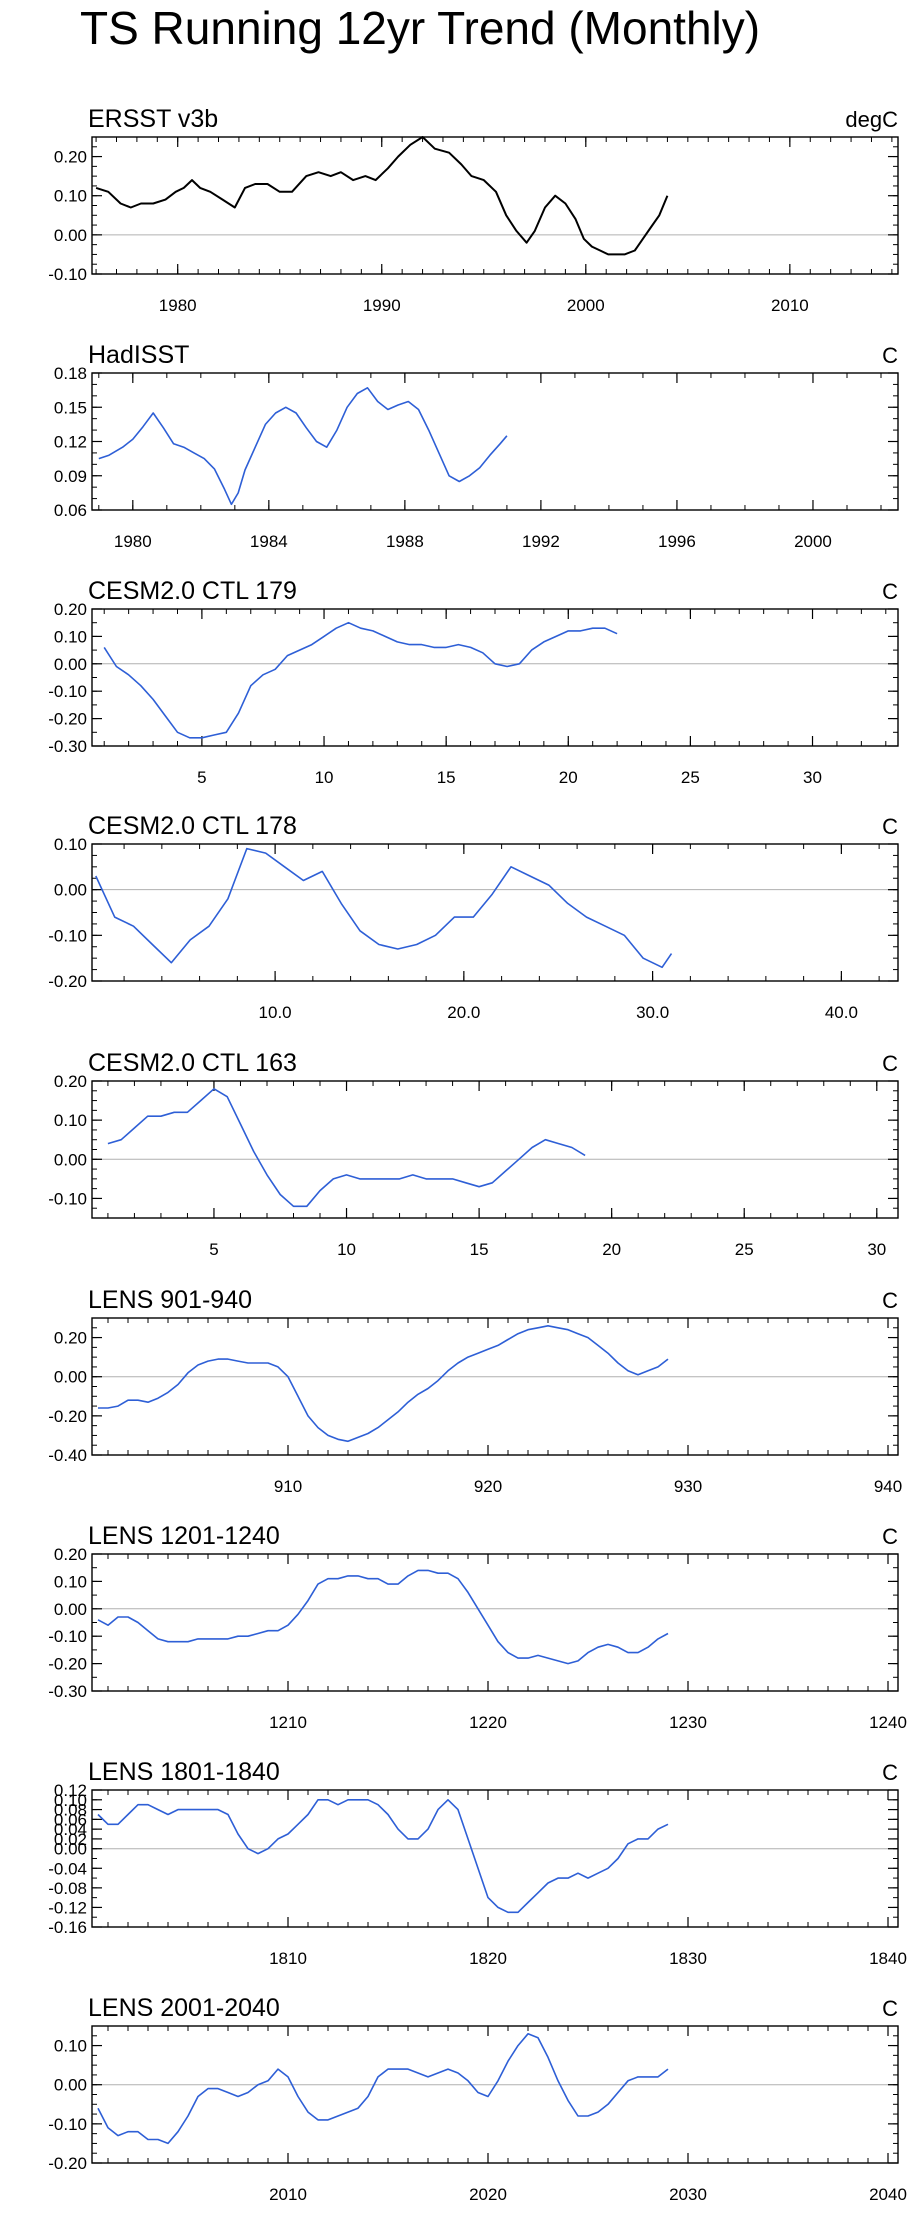  I want to click on panel-title: LENS 2001-2040, so click(184, 2008).